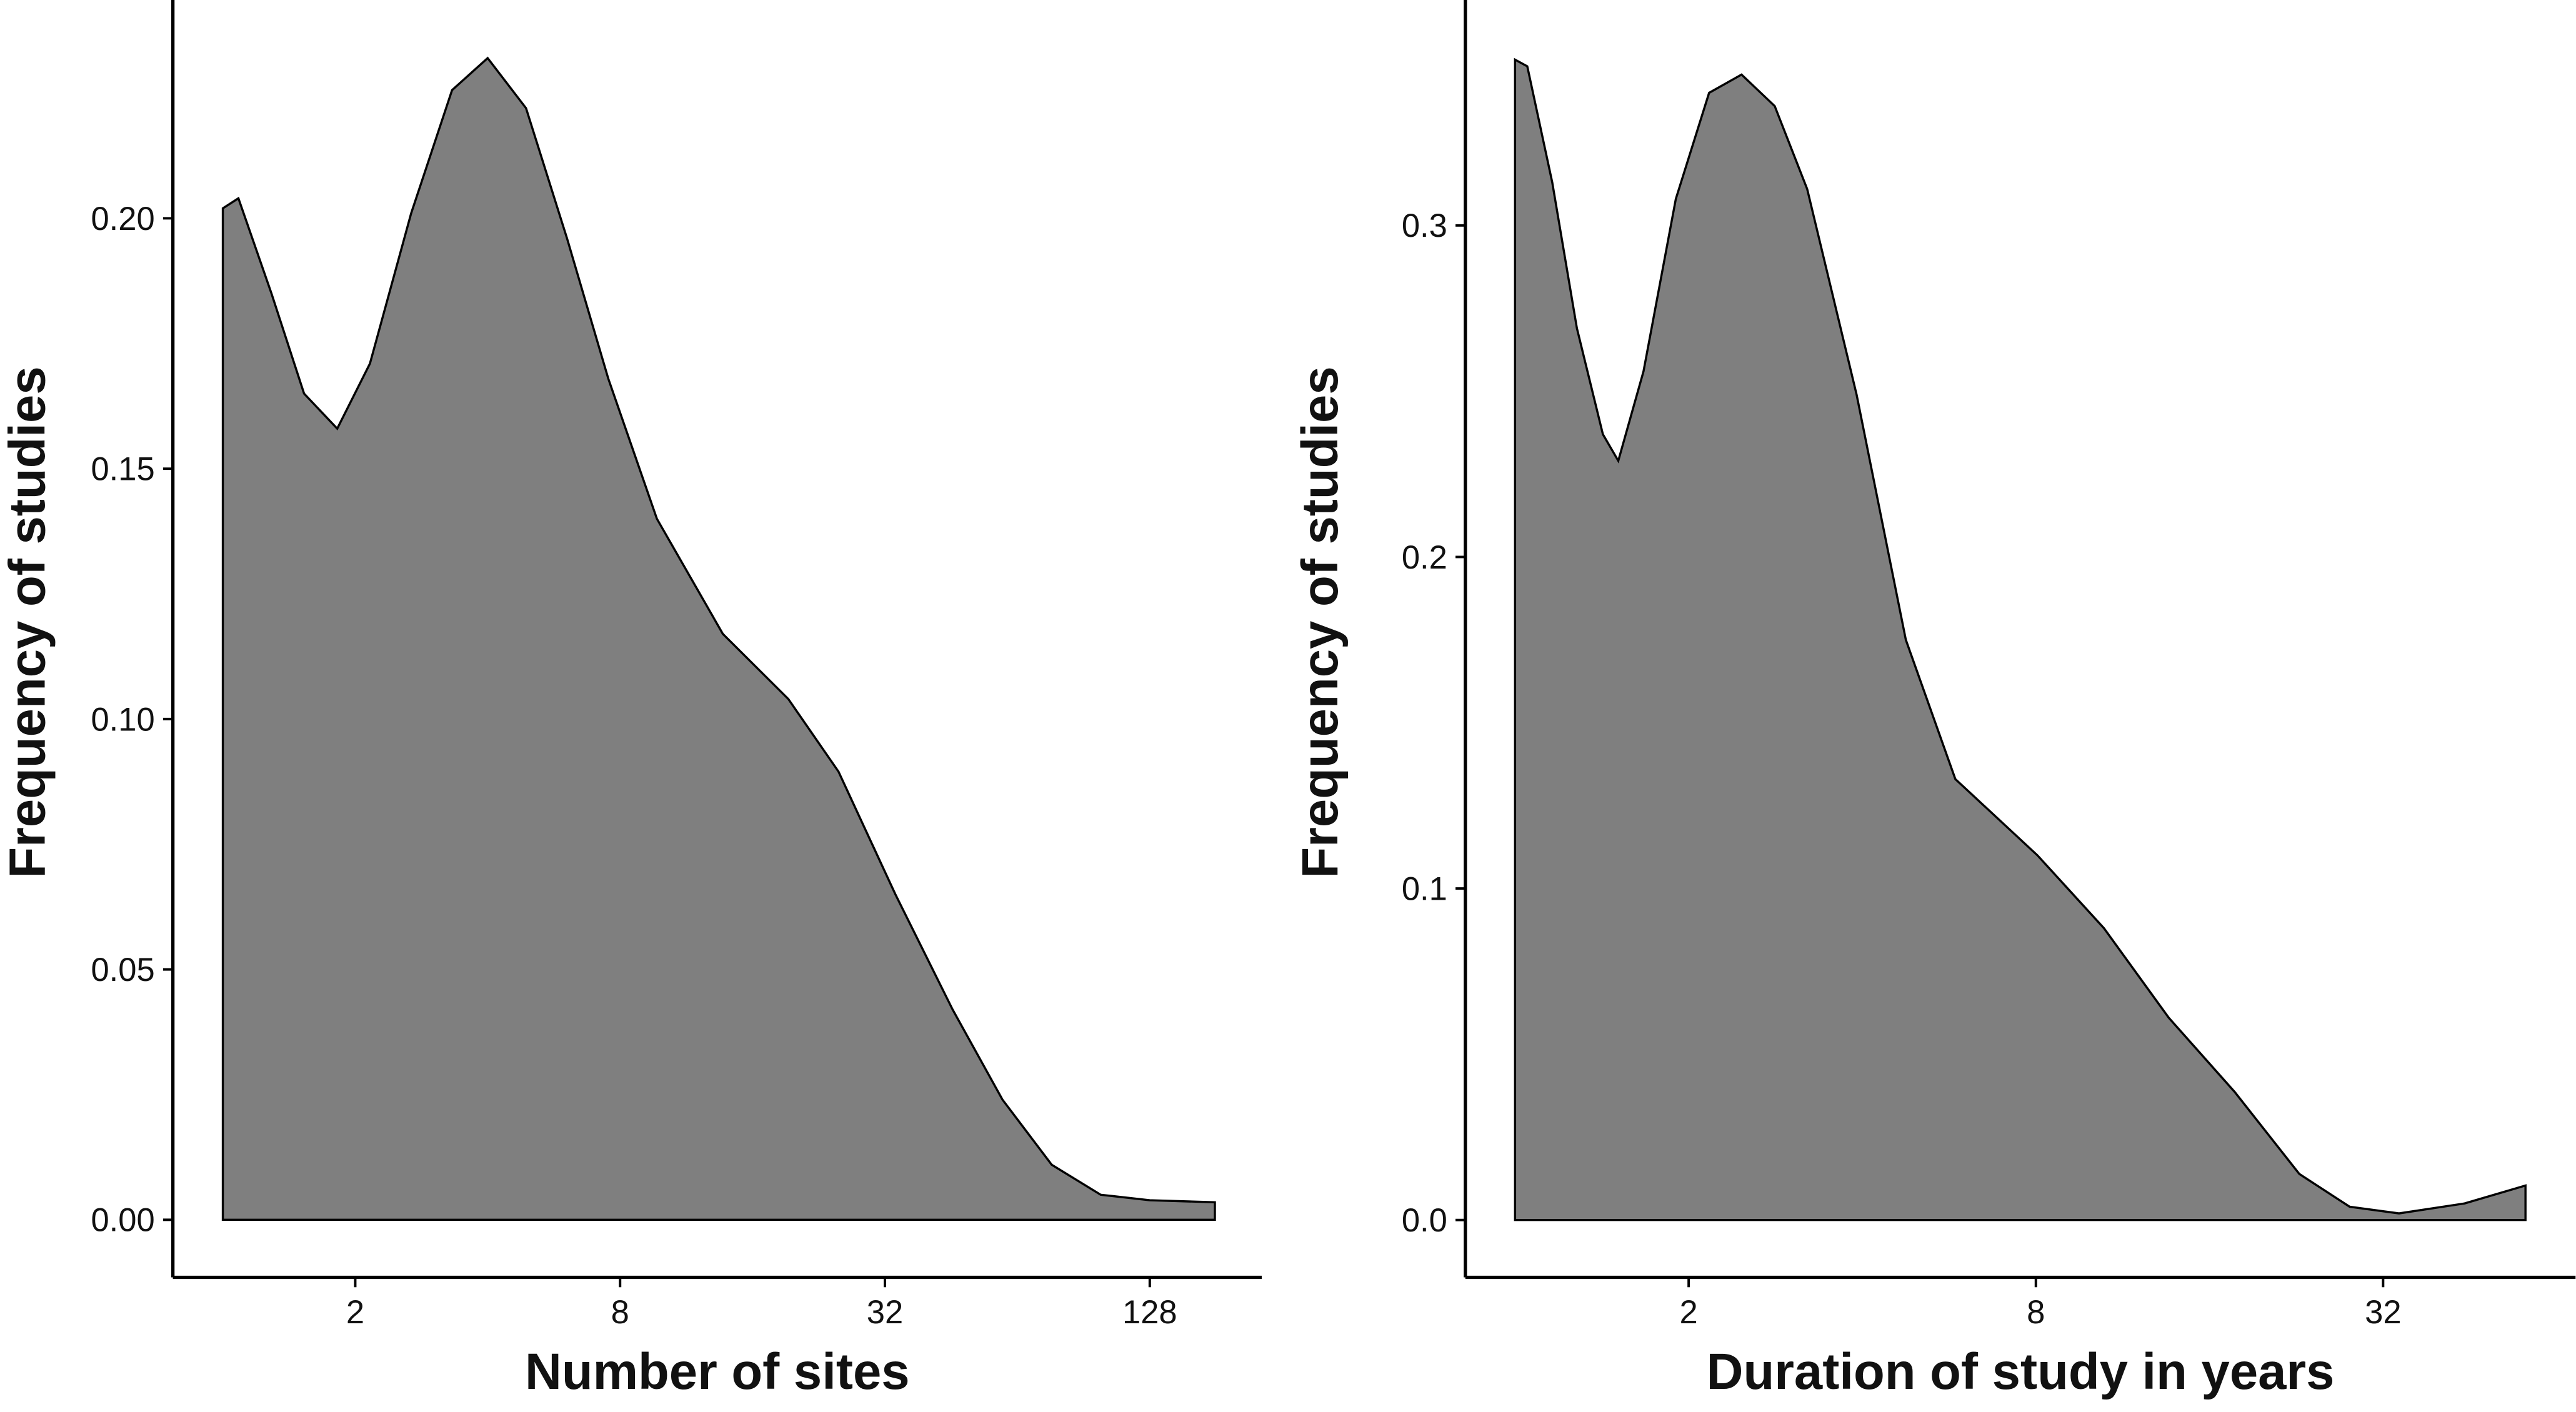  Describe the element at coordinates (1424, 888) in the screenshot. I see `y-tick-label: 0.1` at that location.